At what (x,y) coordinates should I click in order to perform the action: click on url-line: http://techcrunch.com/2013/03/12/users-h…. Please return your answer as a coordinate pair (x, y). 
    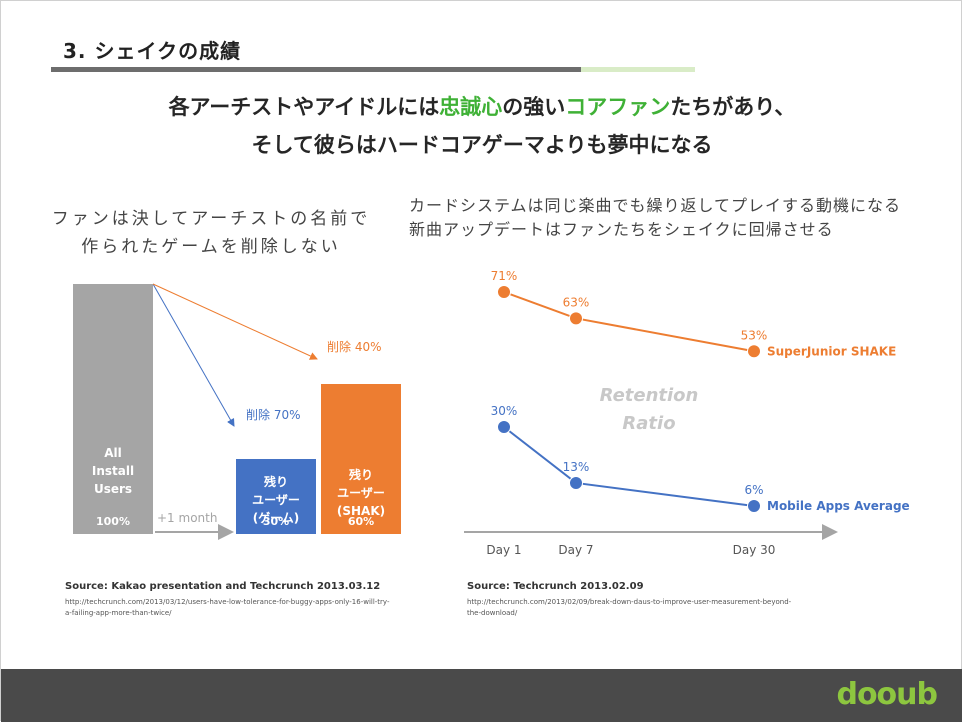
    Looking at the image, I should click on (227, 602).